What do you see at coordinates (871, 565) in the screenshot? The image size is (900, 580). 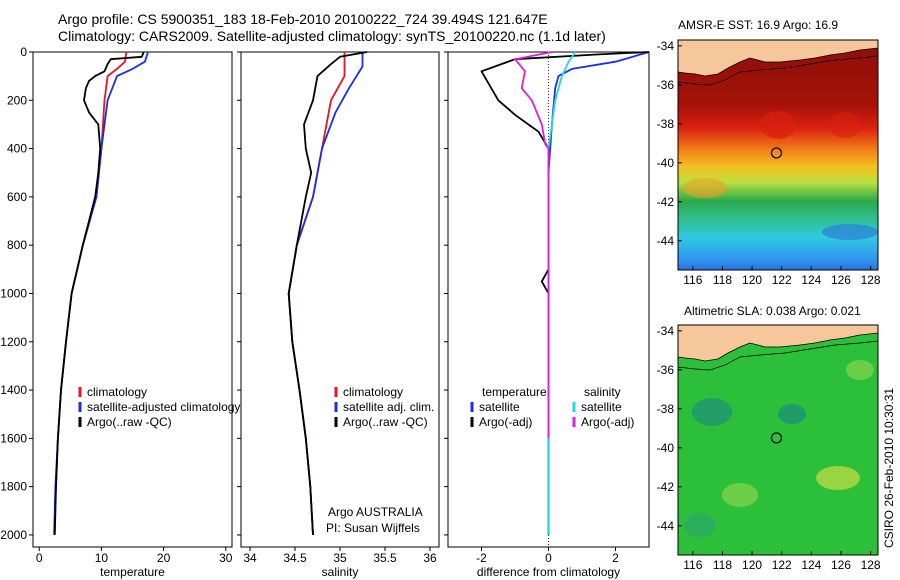 I see `map-x-tick-label: 128` at bounding box center [871, 565].